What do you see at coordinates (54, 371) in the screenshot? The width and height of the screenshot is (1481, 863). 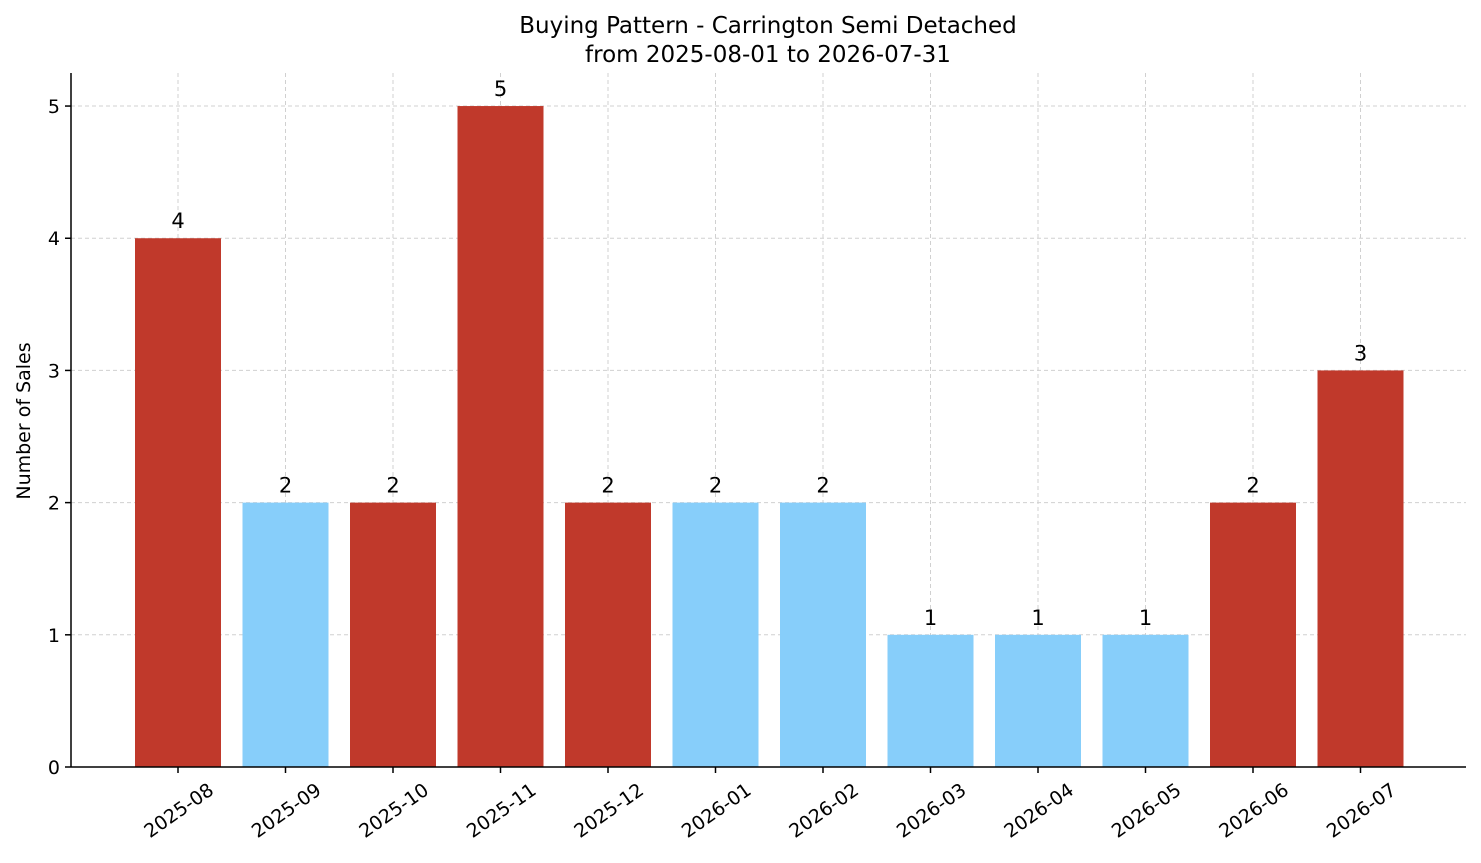 I see `y-tick-label: 3` at bounding box center [54, 371].